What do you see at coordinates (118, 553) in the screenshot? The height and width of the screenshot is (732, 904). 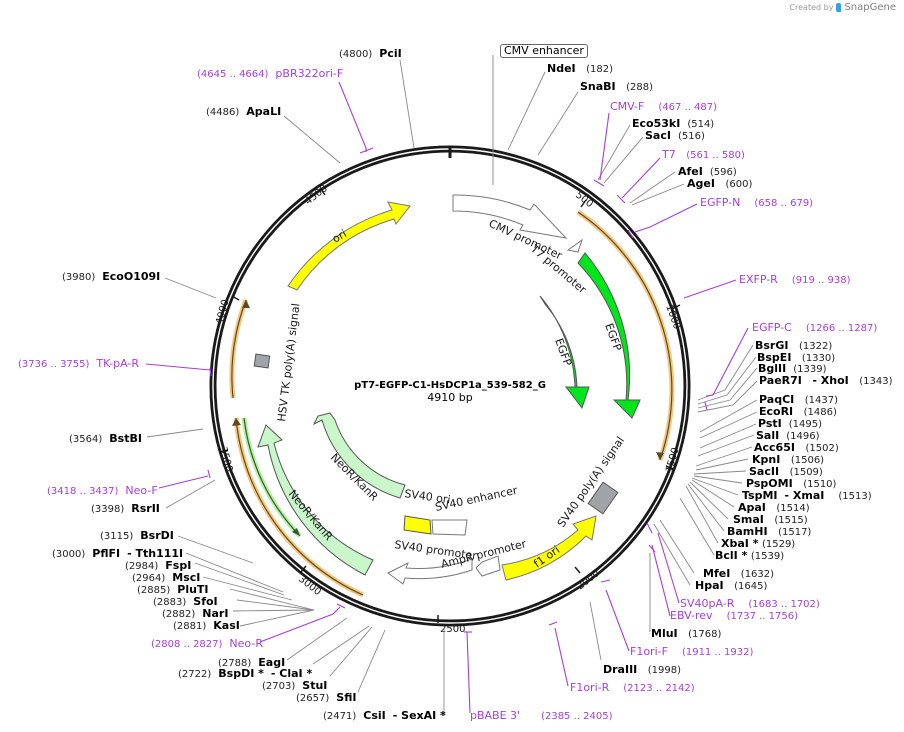 I see `enzyme-pflfi-tth111i: (3000) PflFI - Tth111I` at bounding box center [118, 553].